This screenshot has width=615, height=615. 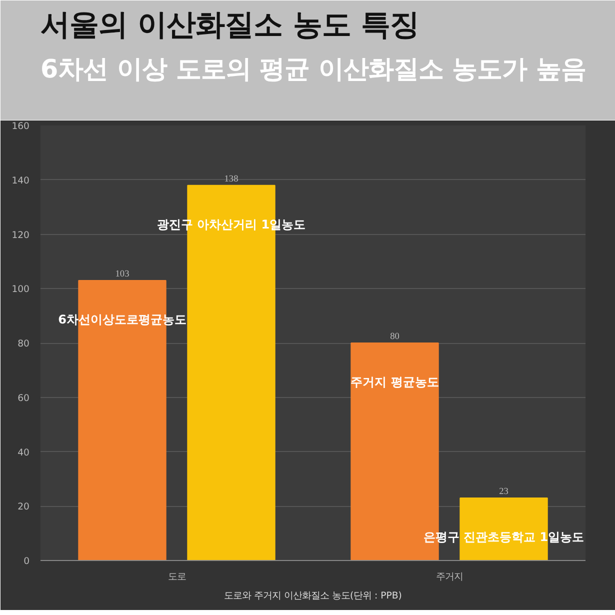 What do you see at coordinates (177, 577) in the screenshot?
I see `x-tick-label: 도로` at bounding box center [177, 577].